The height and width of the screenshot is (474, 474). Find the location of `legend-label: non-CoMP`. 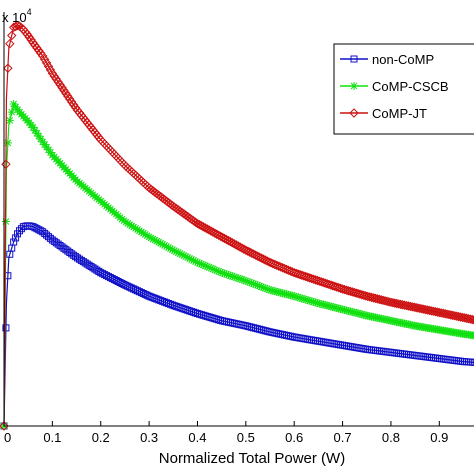

legend-label: non-CoMP is located at coordinates (403, 59).